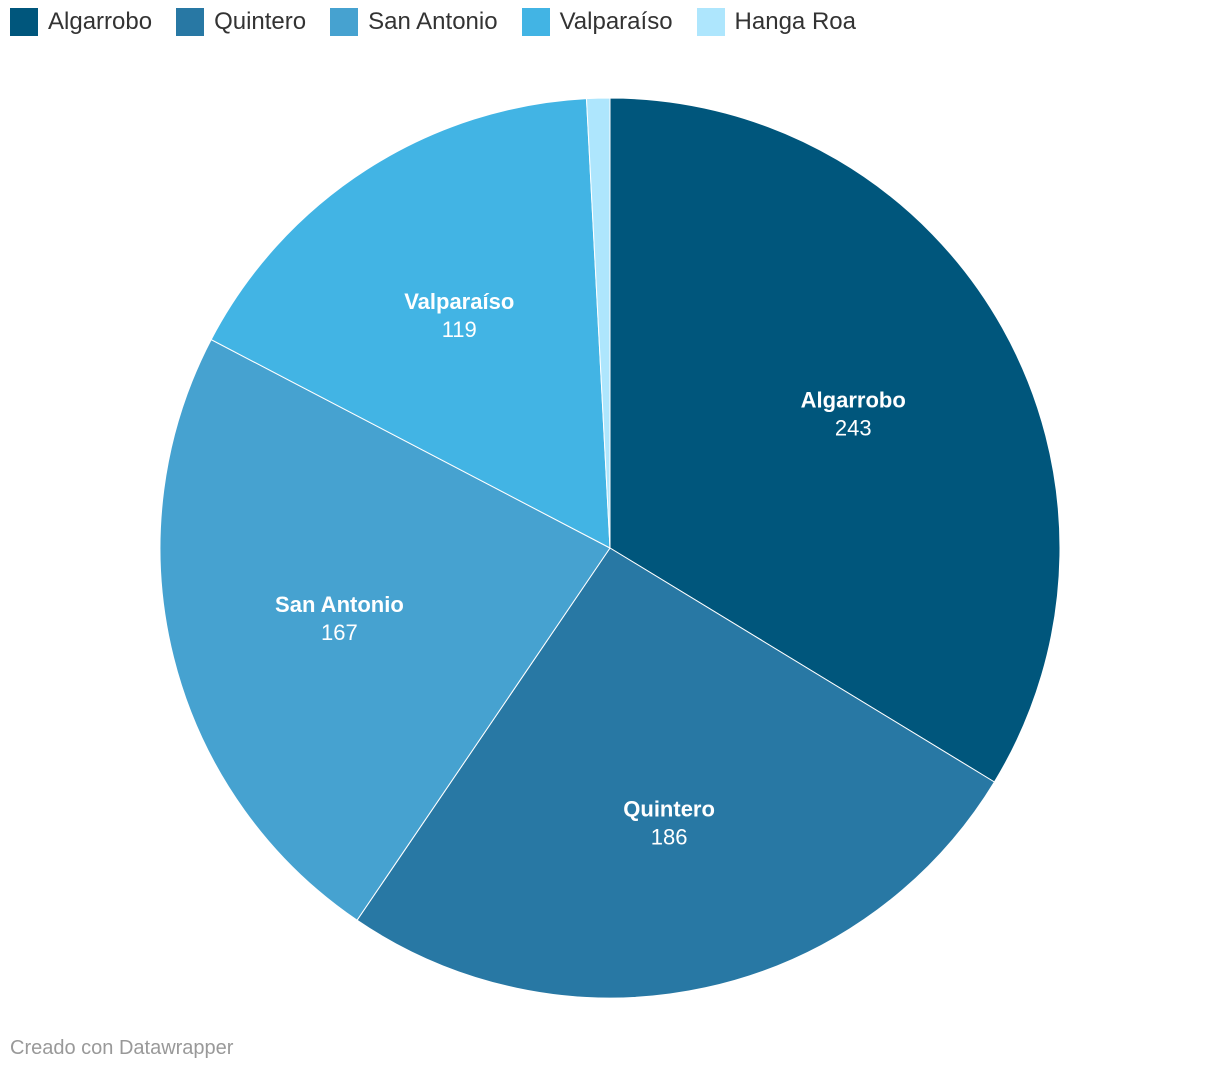 This screenshot has height=1074, width=1220. What do you see at coordinates (339, 632) in the screenshot?
I see `slice-value-san-antonio: 167` at bounding box center [339, 632].